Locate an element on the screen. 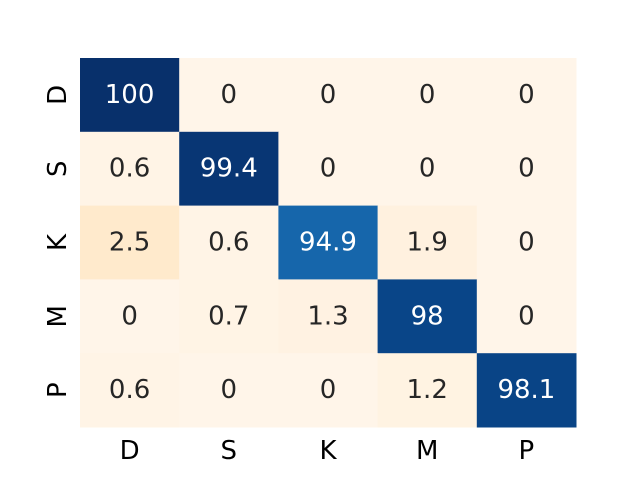 This screenshot has height=480, width=640. cell-value-label-K-K: 94.9 is located at coordinates (328, 243).